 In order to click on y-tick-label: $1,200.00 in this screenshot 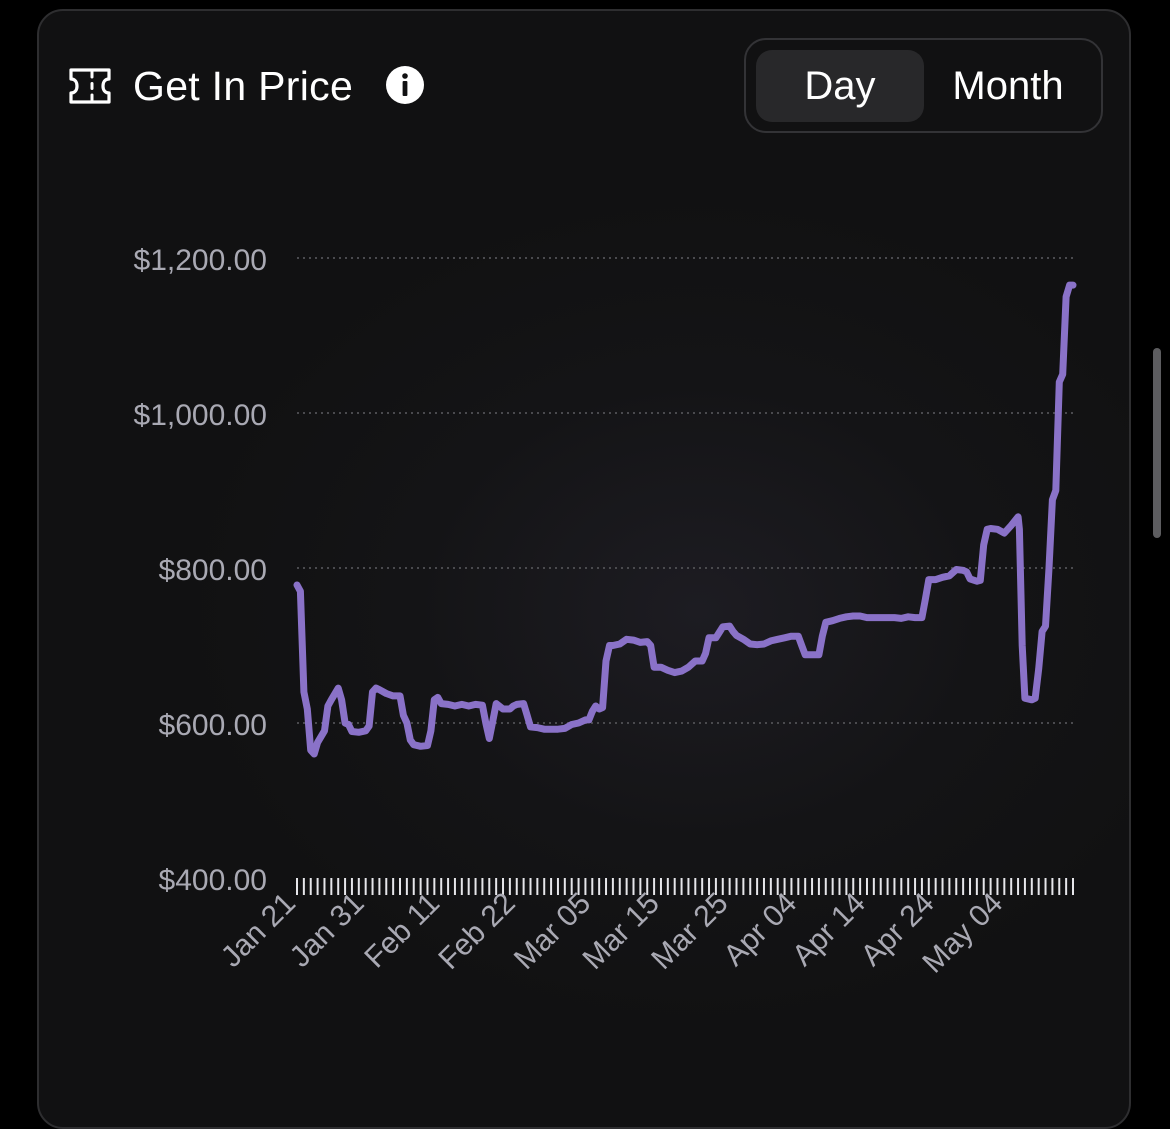, I will do `click(200, 260)`.